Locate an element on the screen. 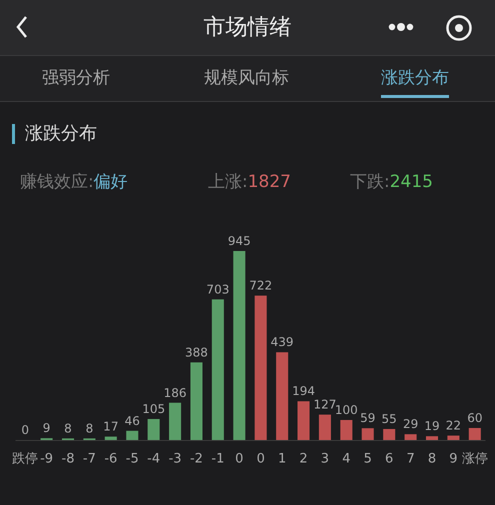 Image resolution: width=495 pixels, height=505 pixels. data-label: 29 is located at coordinates (410, 424).